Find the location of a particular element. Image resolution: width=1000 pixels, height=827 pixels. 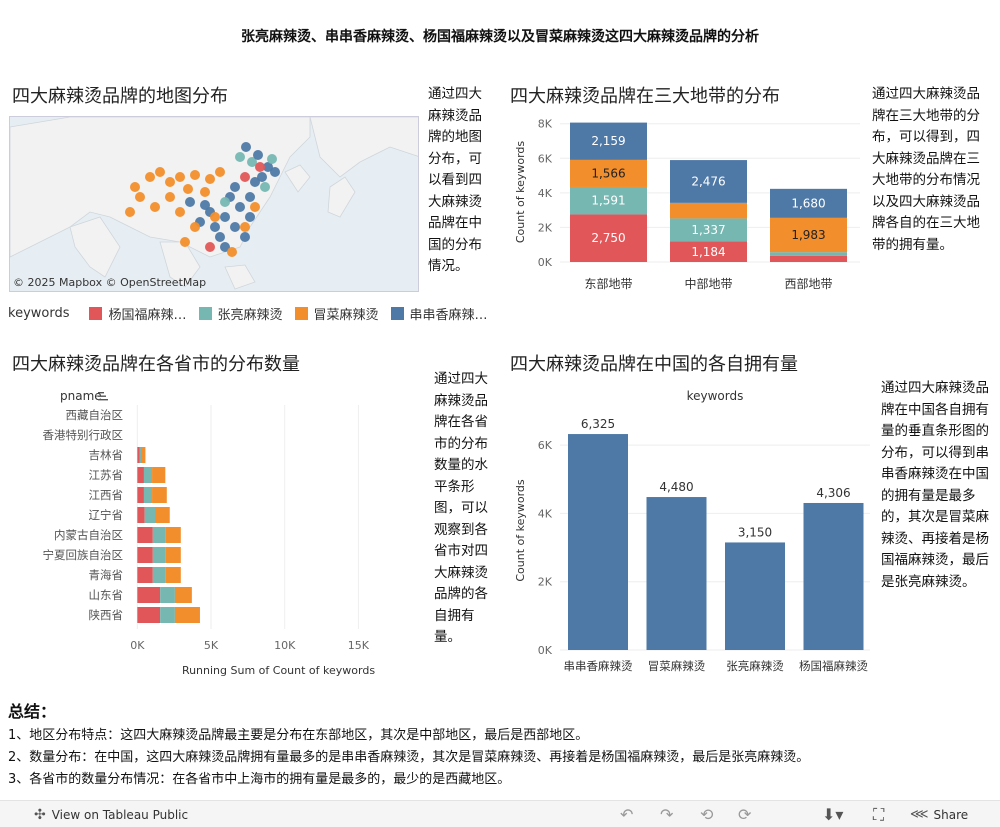

revert-icon: ⟲ is located at coordinates (707, 814).